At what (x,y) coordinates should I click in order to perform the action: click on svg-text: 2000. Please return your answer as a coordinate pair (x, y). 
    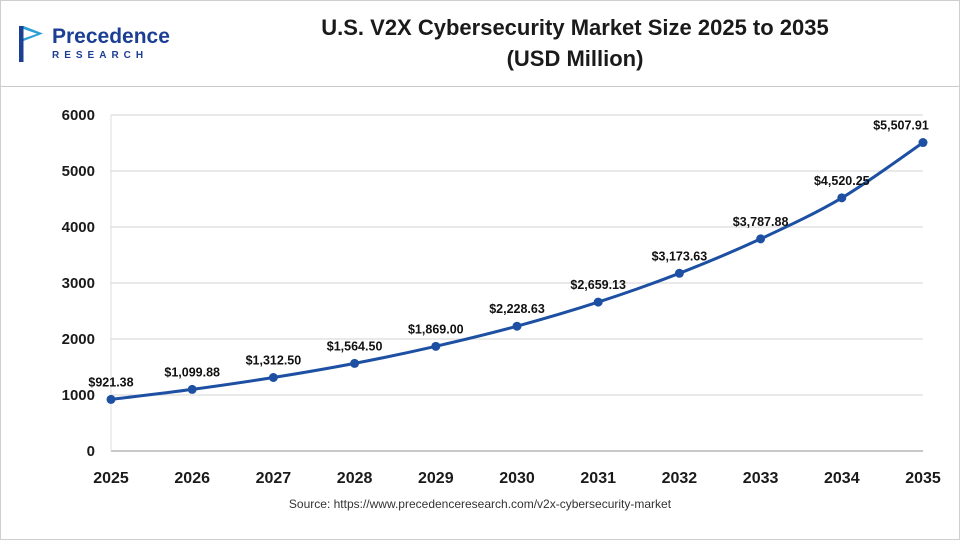
    Looking at the image, I should click on (78, 339).